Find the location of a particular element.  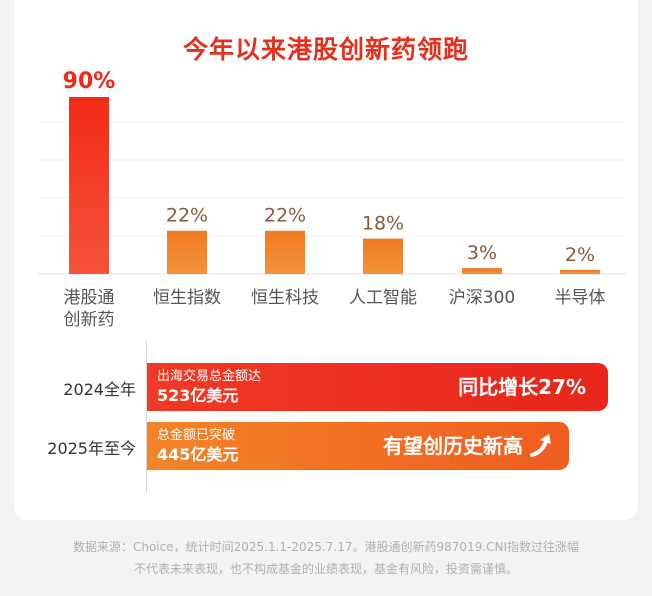

band-caption: 出海交易总金额达 is located at coordinates (209, 376).